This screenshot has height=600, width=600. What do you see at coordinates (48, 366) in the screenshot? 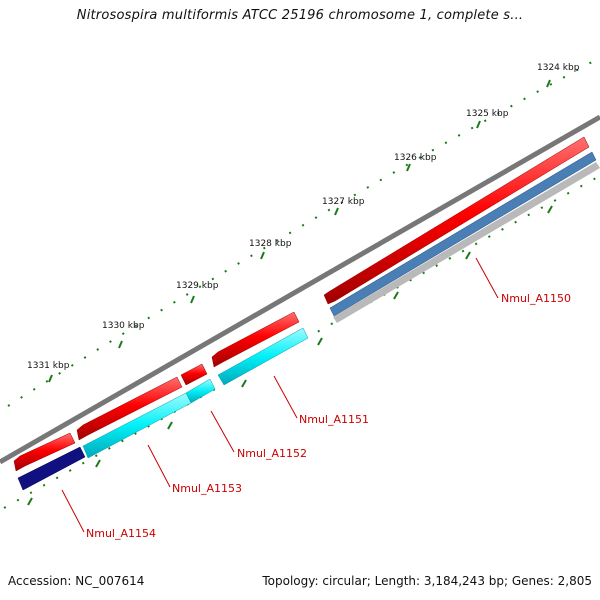
I see `tick-label-1331: 1331 kbp` at bounding box center [48, 366].